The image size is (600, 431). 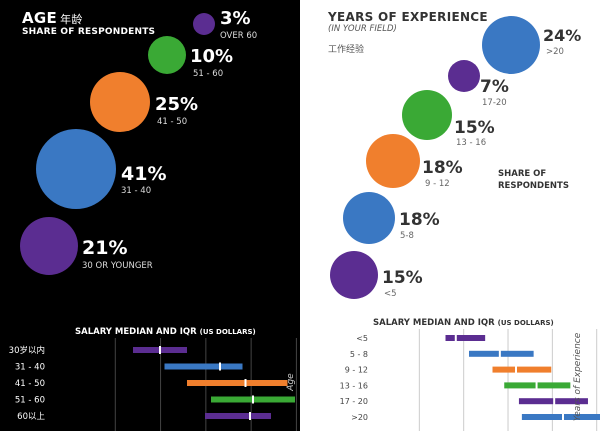 I want to click on range-category-label: 30岁以内, so click(x=27, y=350).